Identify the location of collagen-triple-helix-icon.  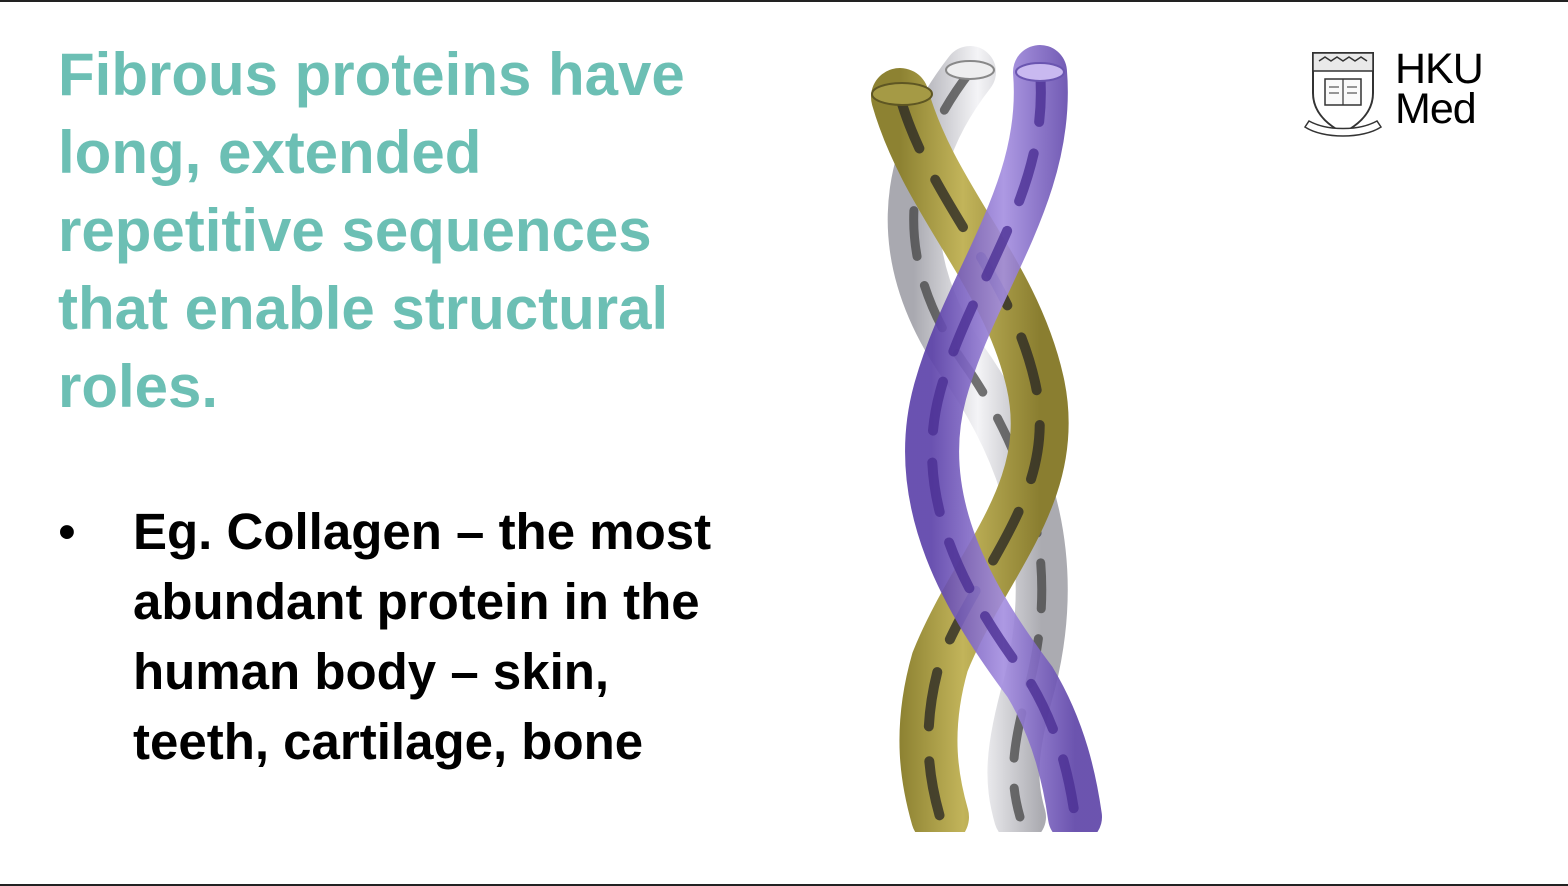
(985, 437).